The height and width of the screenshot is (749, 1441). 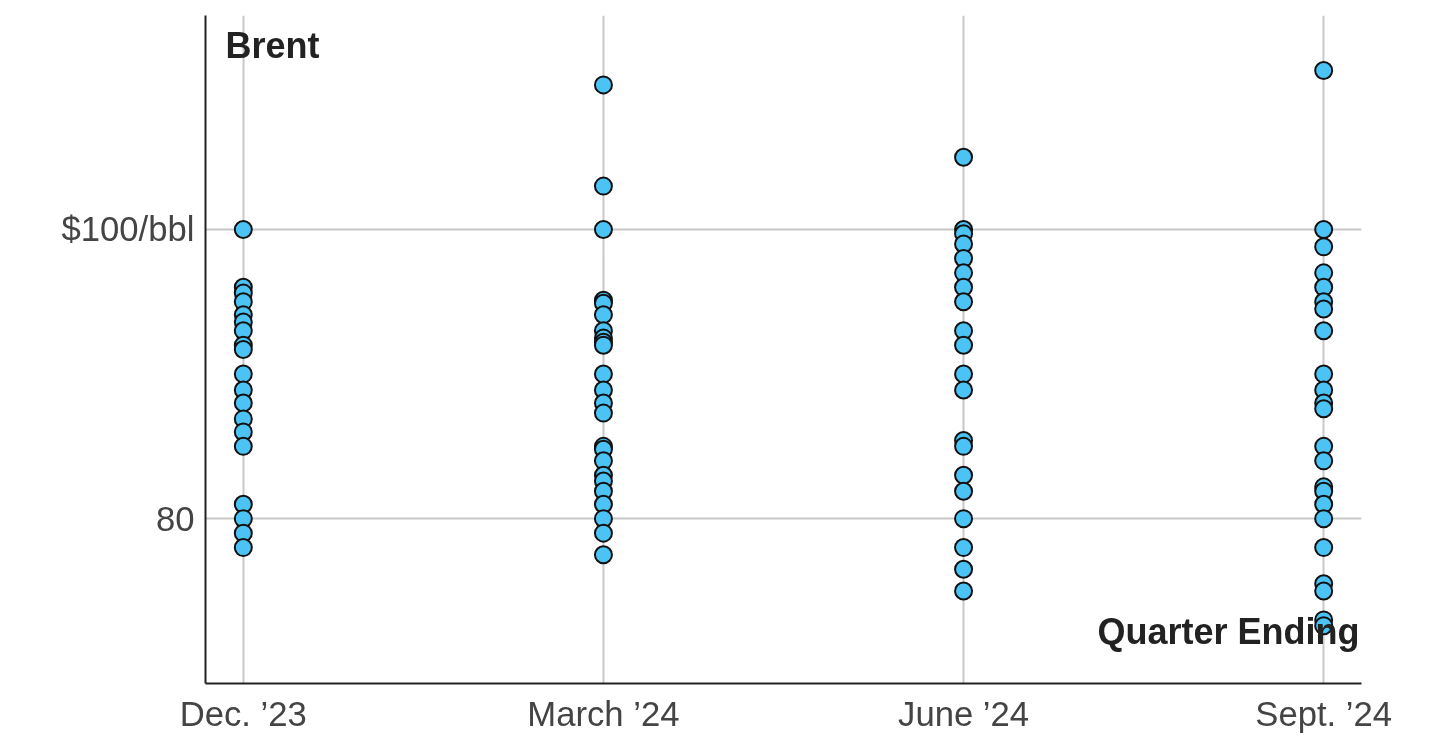 I want to click on x-tick-label: June ’24, so click(x=964, y=713).